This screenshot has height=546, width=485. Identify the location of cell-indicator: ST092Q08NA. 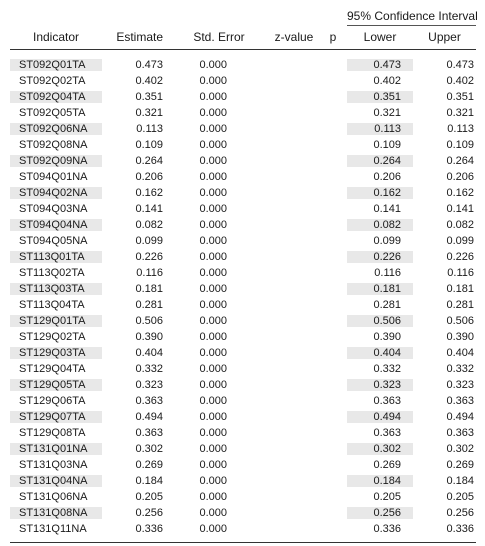
(53, 145).